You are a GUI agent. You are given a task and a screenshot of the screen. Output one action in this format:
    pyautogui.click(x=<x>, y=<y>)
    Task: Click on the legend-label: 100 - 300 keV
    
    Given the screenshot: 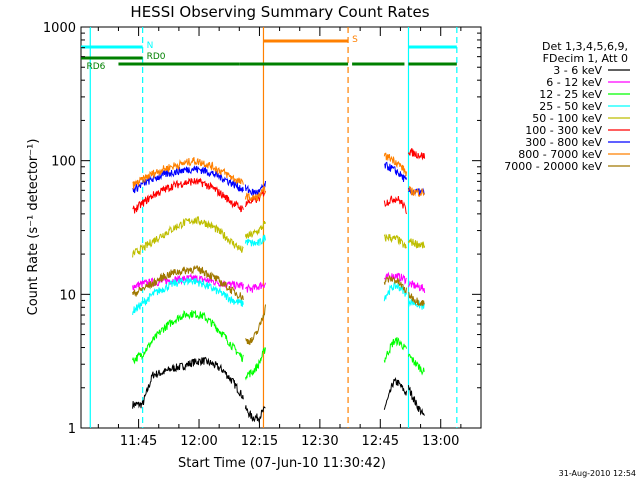 What is the action you would take?
    pyautogui.click(x=563, y=130)
    